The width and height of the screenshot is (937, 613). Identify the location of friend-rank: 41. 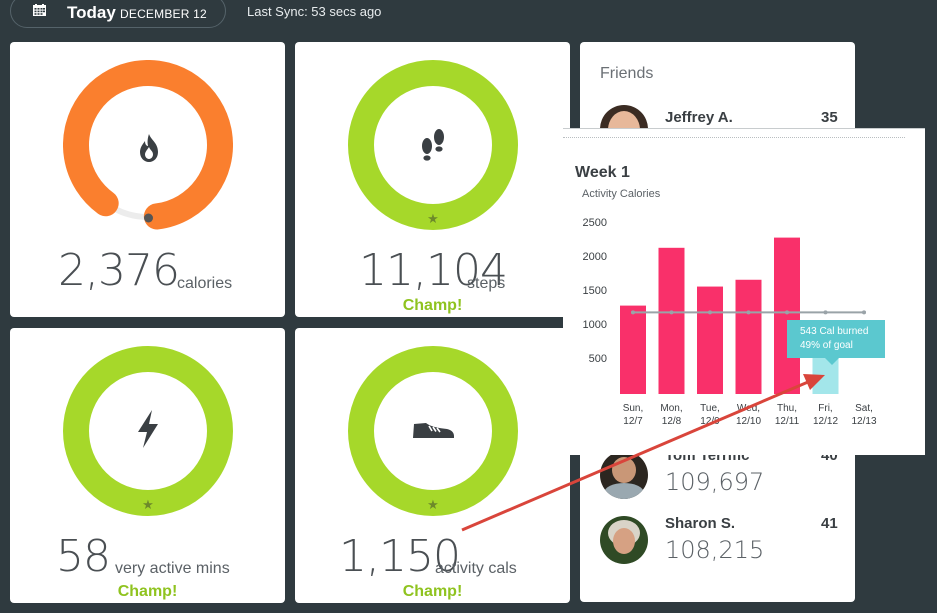
(829, 523).